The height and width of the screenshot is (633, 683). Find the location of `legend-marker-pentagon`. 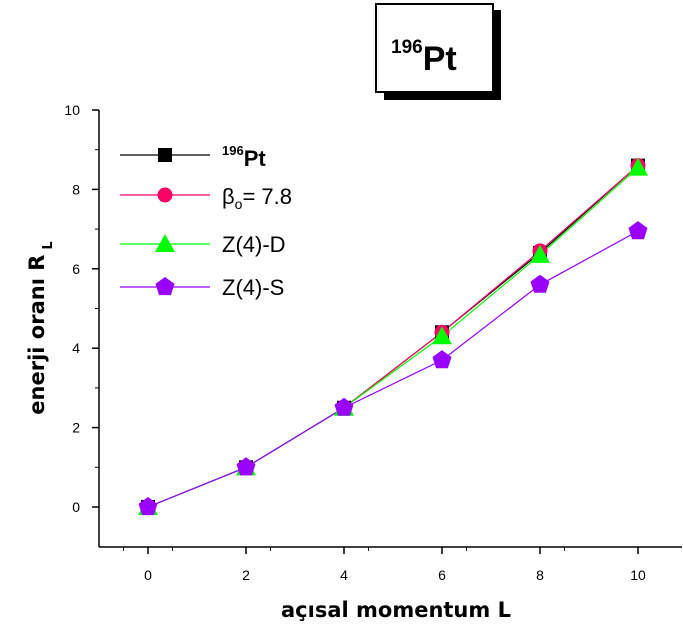

legend-marker-pentagon is located at coordinates (165, 286).